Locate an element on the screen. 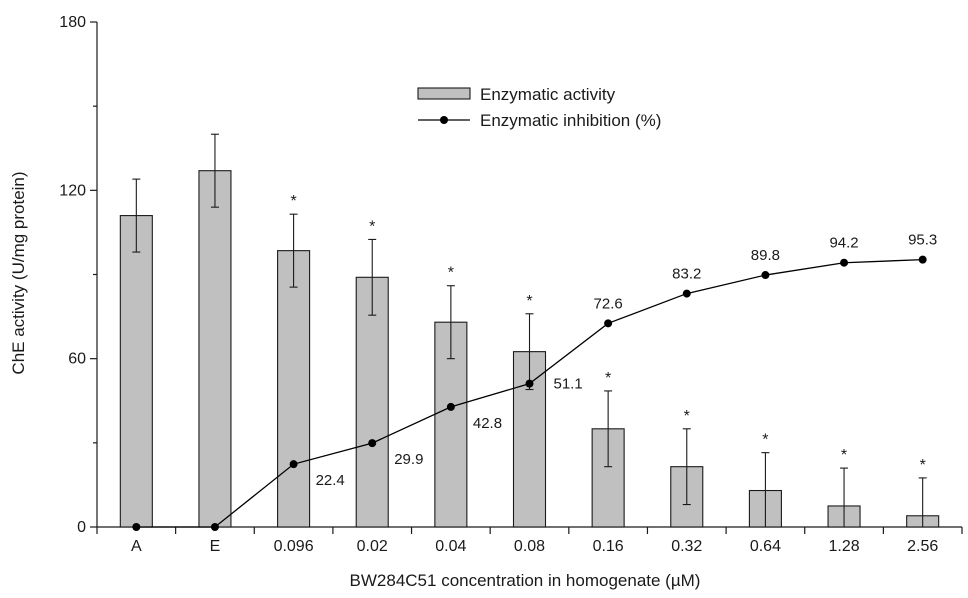 This screenshot has width=968, height=598. legend-swatch-point is located at coordinates (444, 120).